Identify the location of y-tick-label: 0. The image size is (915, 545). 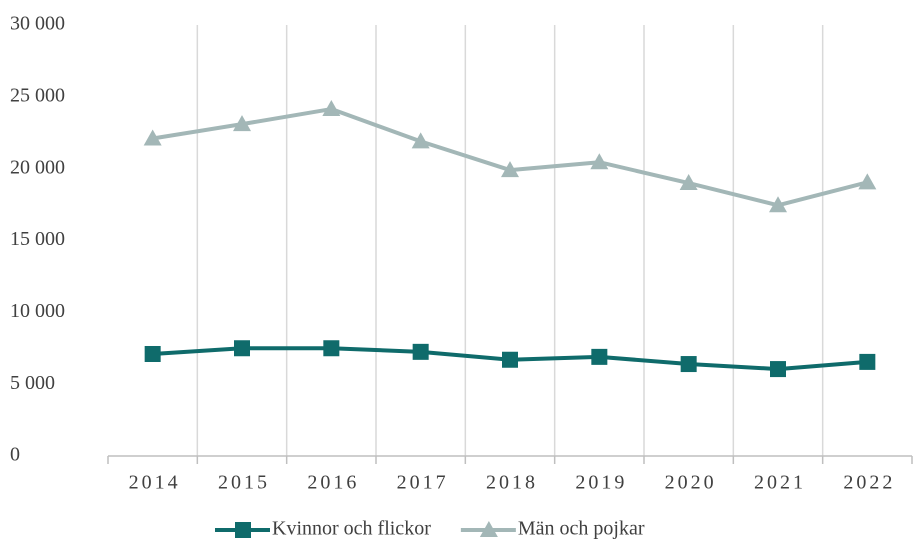
(15, 455).